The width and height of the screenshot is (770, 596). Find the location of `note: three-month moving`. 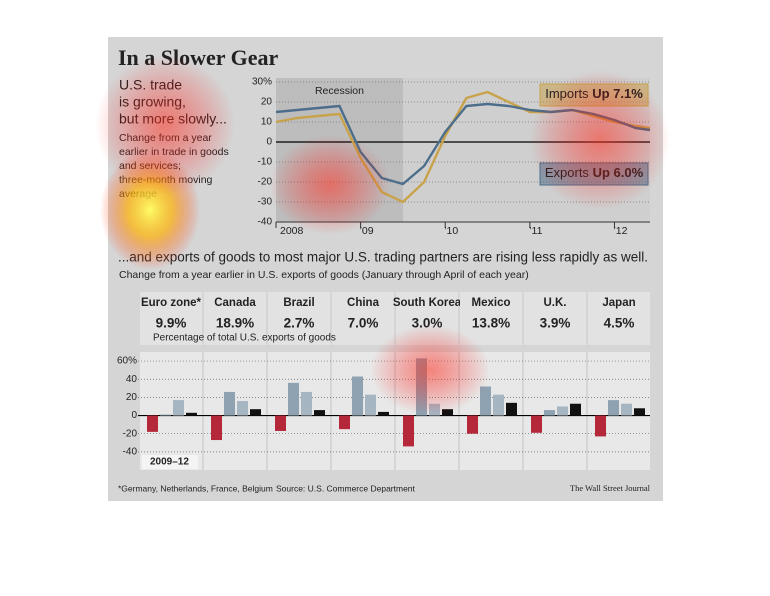

note: three-month moving is located at coordinates (166, 180).